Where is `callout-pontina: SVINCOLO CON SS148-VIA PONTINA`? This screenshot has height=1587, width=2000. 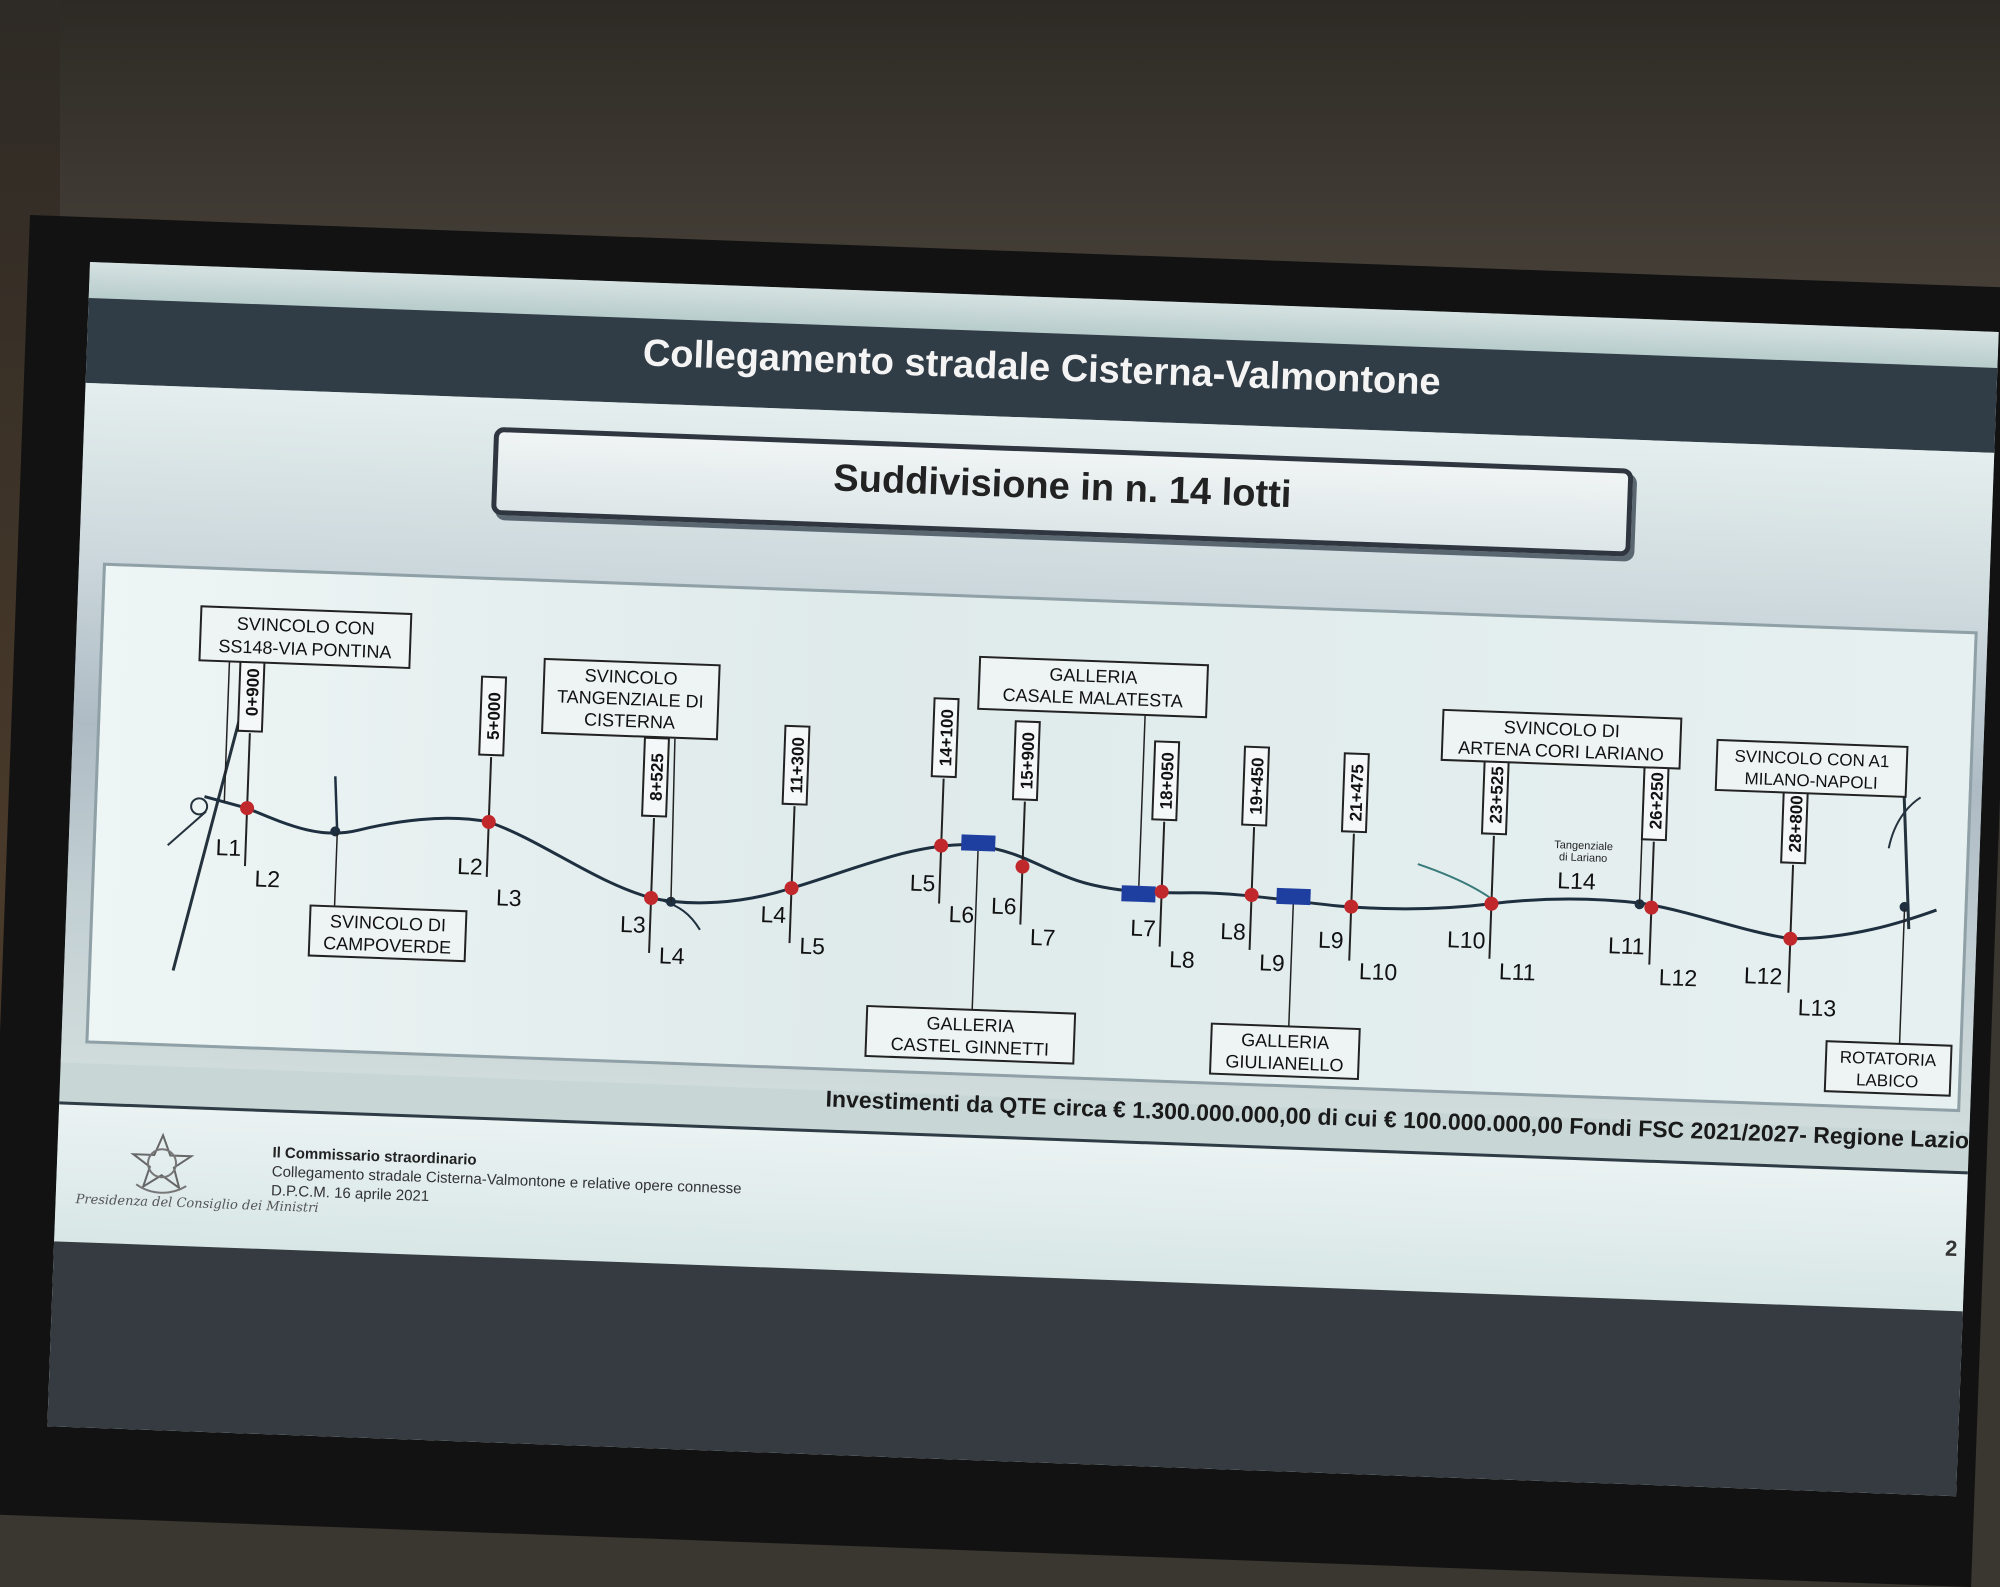
callout-pontina: SVINCOLO CON SS148-VIA PONTINA is located at coordinates (305, 704).